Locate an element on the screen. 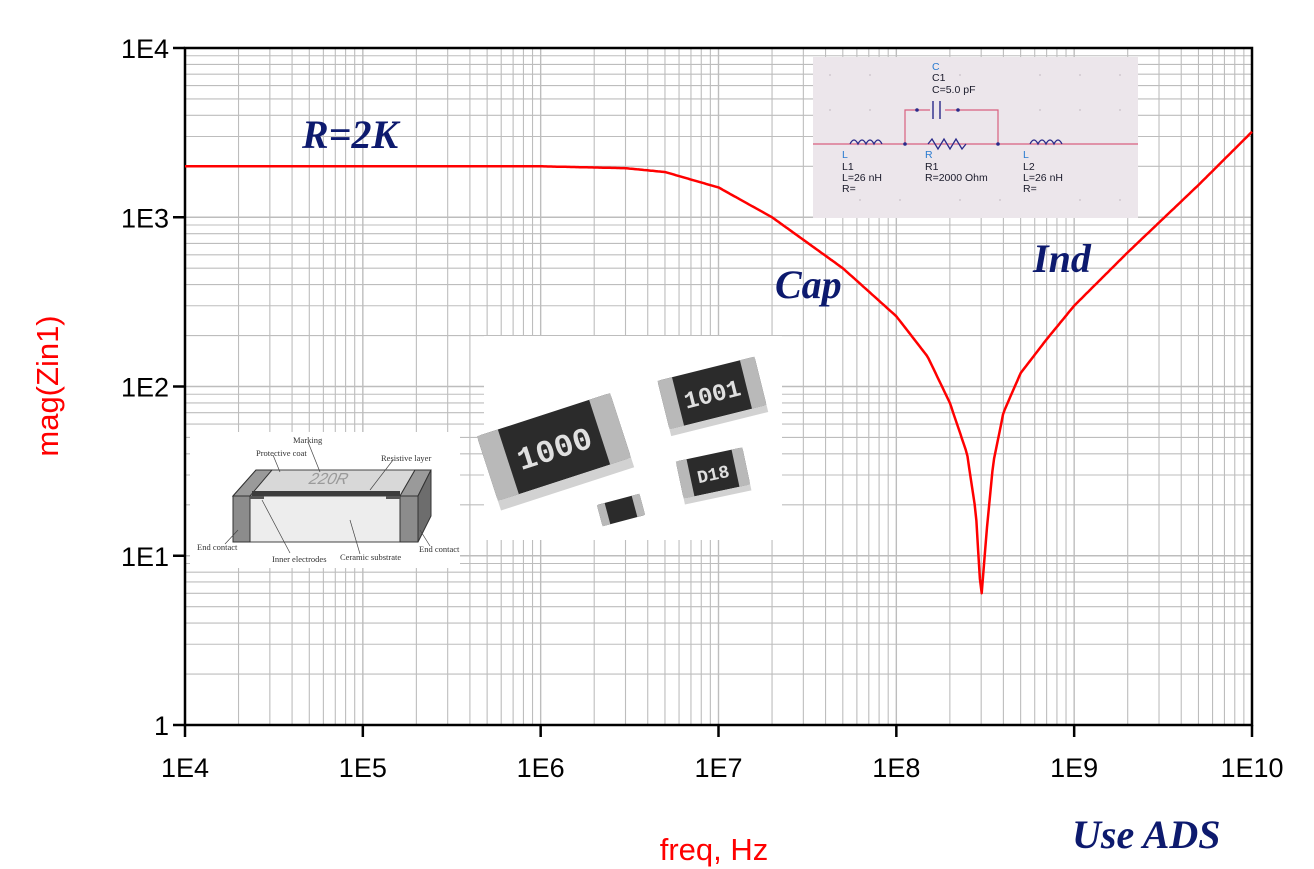 The height and width of the screenshot is (869, 1314). x-axis-tick-label: 1E7 is located at coordinates (718, 768).